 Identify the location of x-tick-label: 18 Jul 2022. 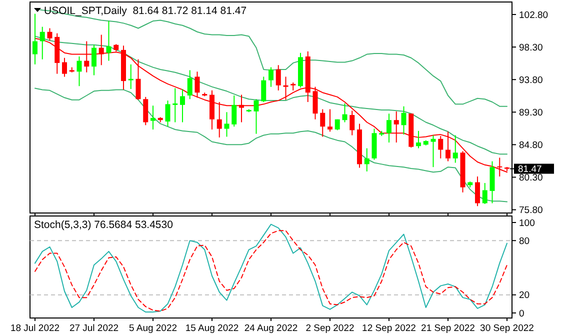
(35, 328).